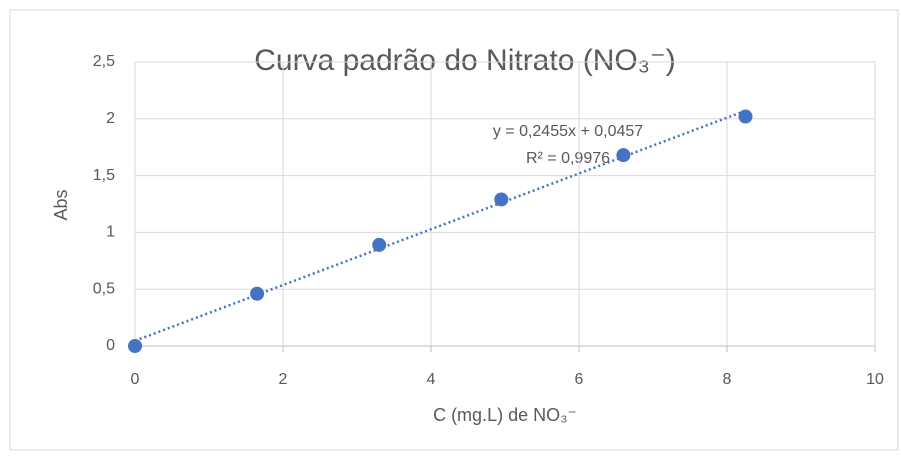  Describe the element at coordinates (465, 60) in the screenshot. I see `chart-title: Curva padrão do Nitrato (NO₃⁻)` at that location.